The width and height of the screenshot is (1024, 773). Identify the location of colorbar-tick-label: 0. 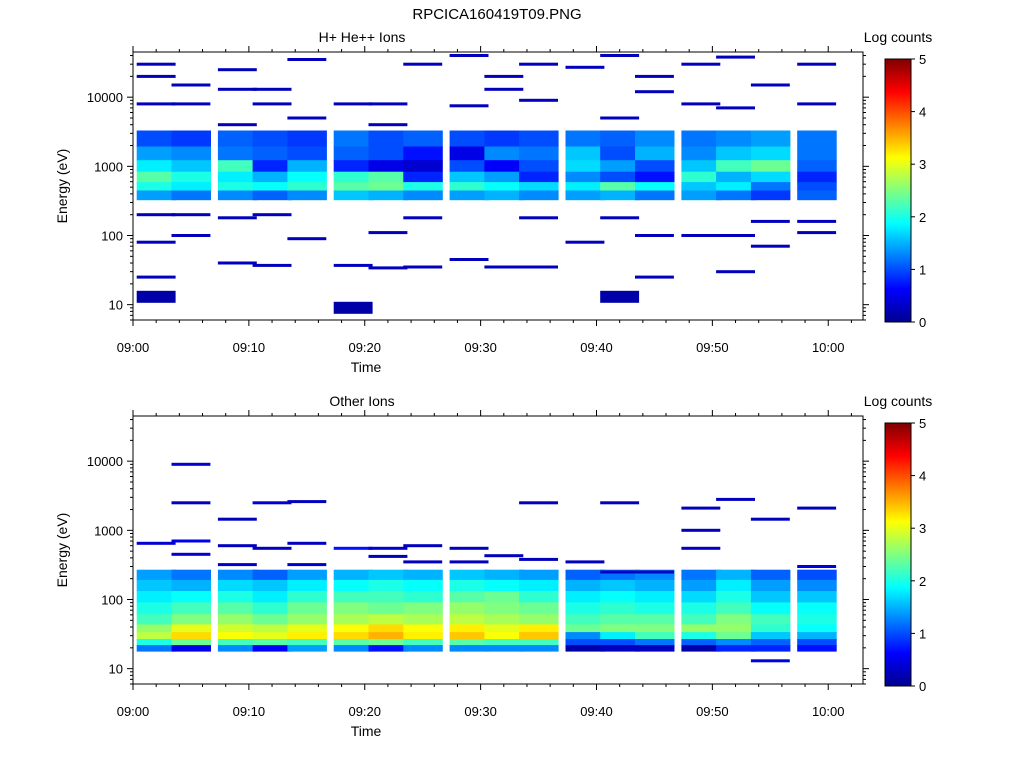
(922, 686).